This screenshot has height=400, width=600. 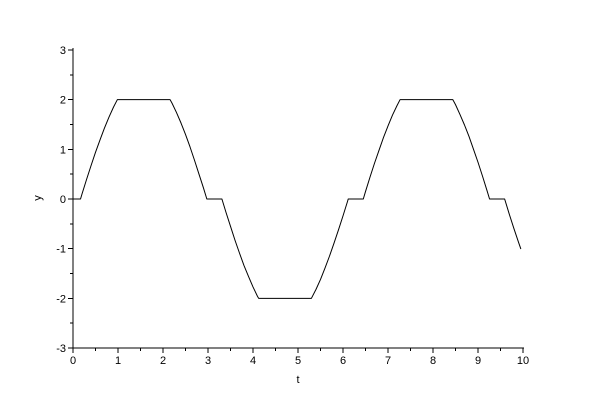 What do you see at coordinates (38, 198) in the screenshot?
I see `y-axis-title: y` at bounding box center [38, 198].